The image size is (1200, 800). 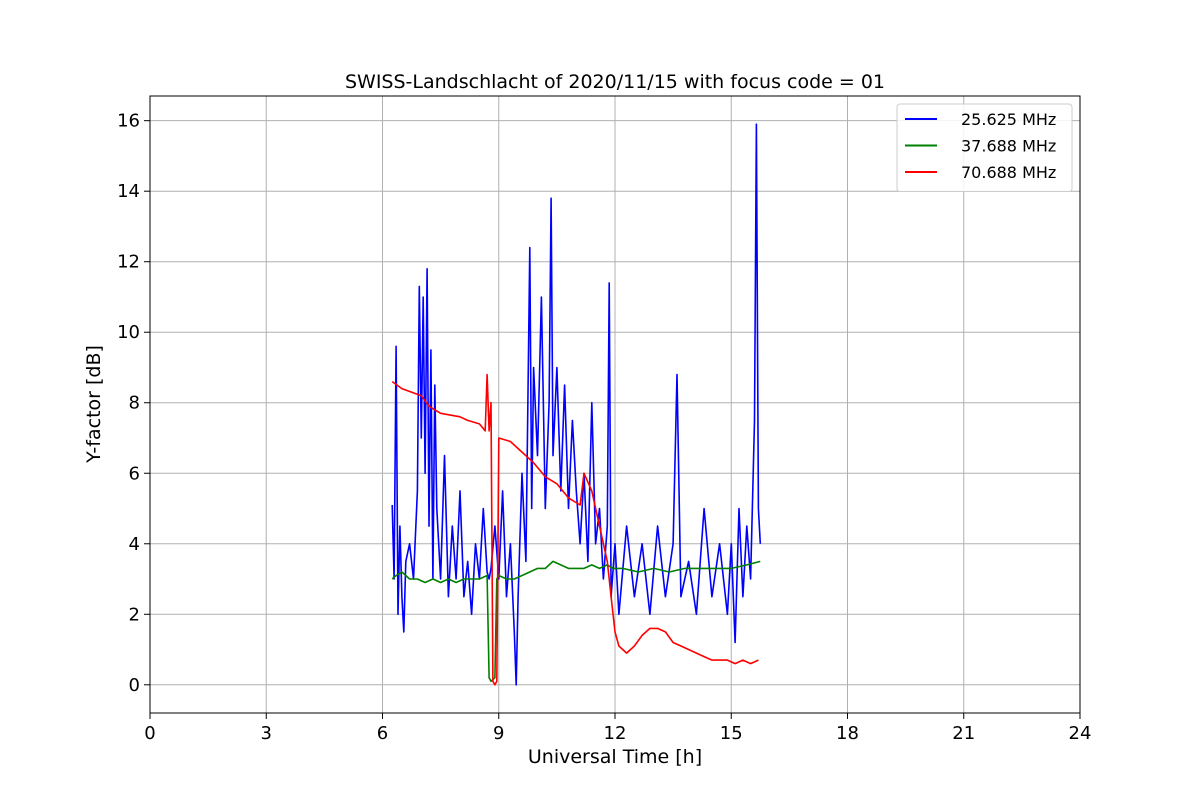 I want to click on x-tick-label: 12, so click(x=615, y=733).